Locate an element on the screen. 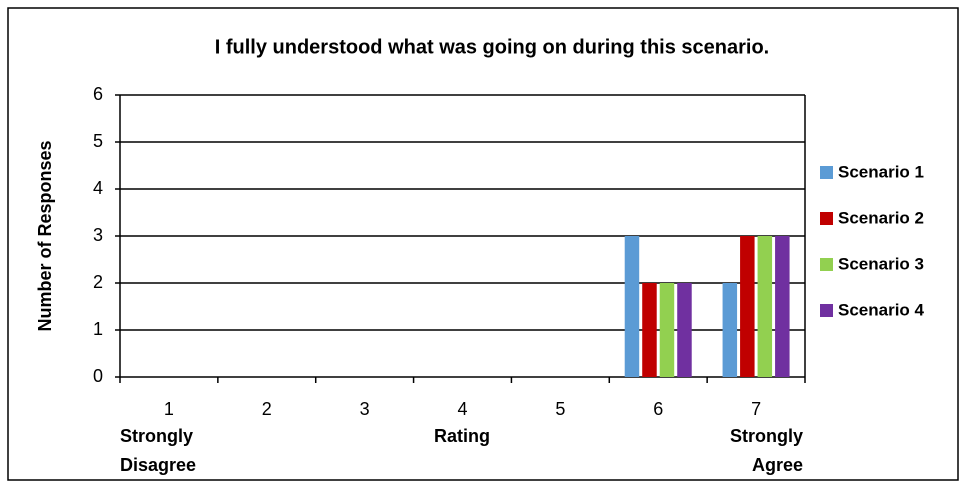 The image size is (967, 484). y-tick-label: 6 is located at coordinates (98, 94).